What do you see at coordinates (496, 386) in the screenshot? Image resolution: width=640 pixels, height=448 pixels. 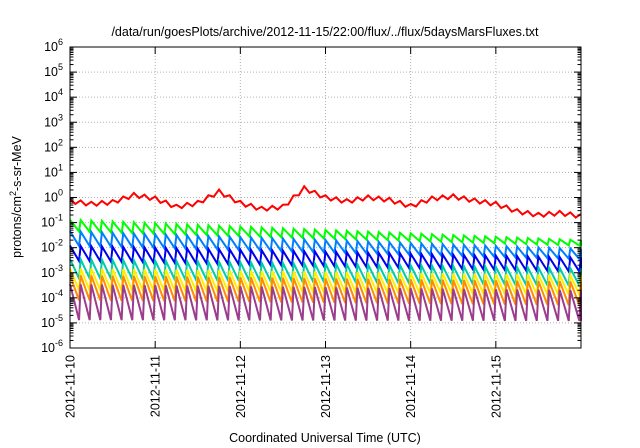 I see `x-tick-label: 2012-11-15` at bounding box center [496, 386].